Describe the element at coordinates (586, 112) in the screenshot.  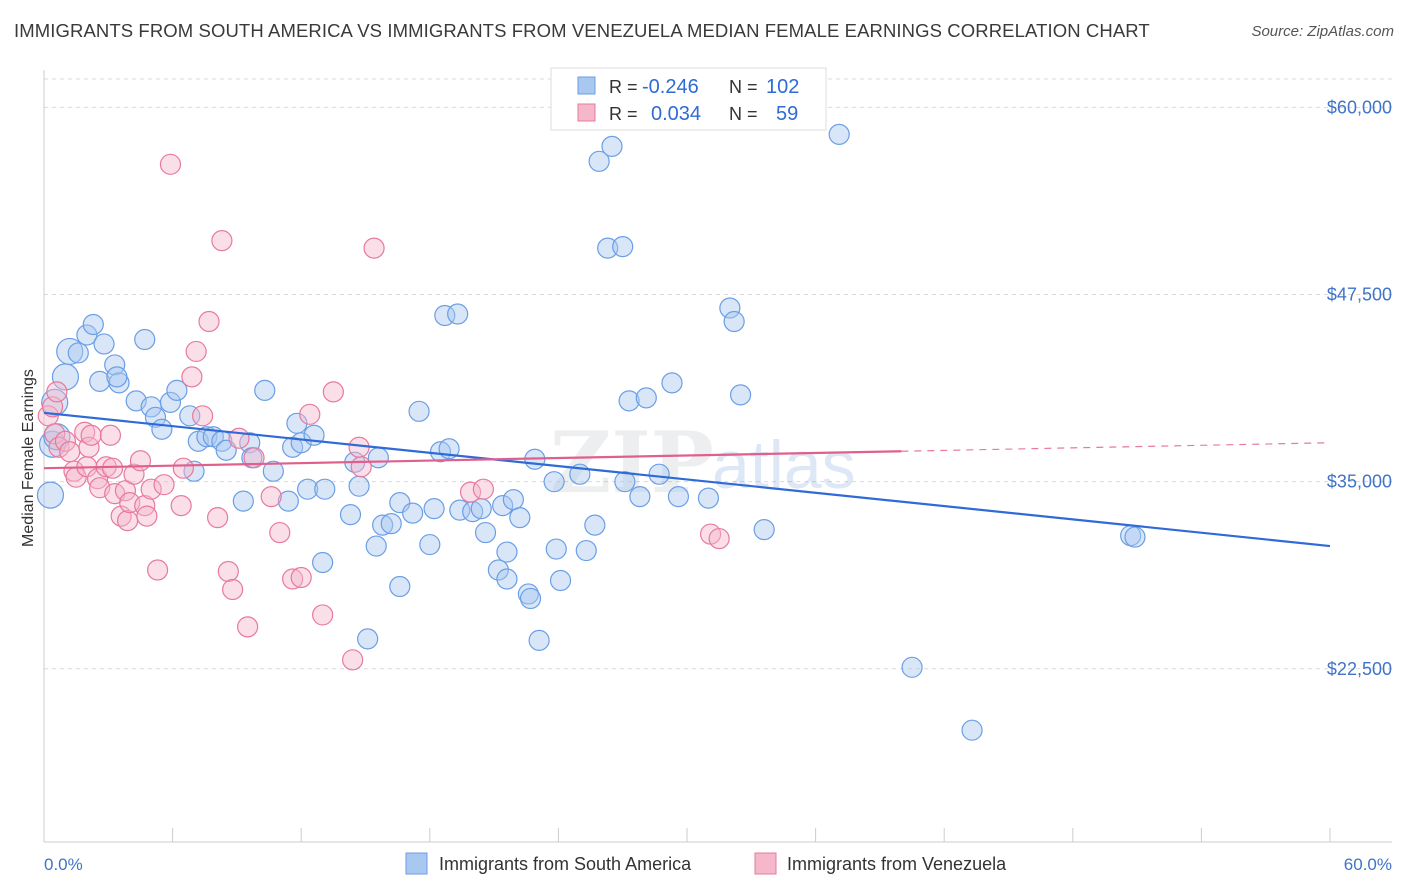
I see `stats-legend-swatch-venezuela` at that location.